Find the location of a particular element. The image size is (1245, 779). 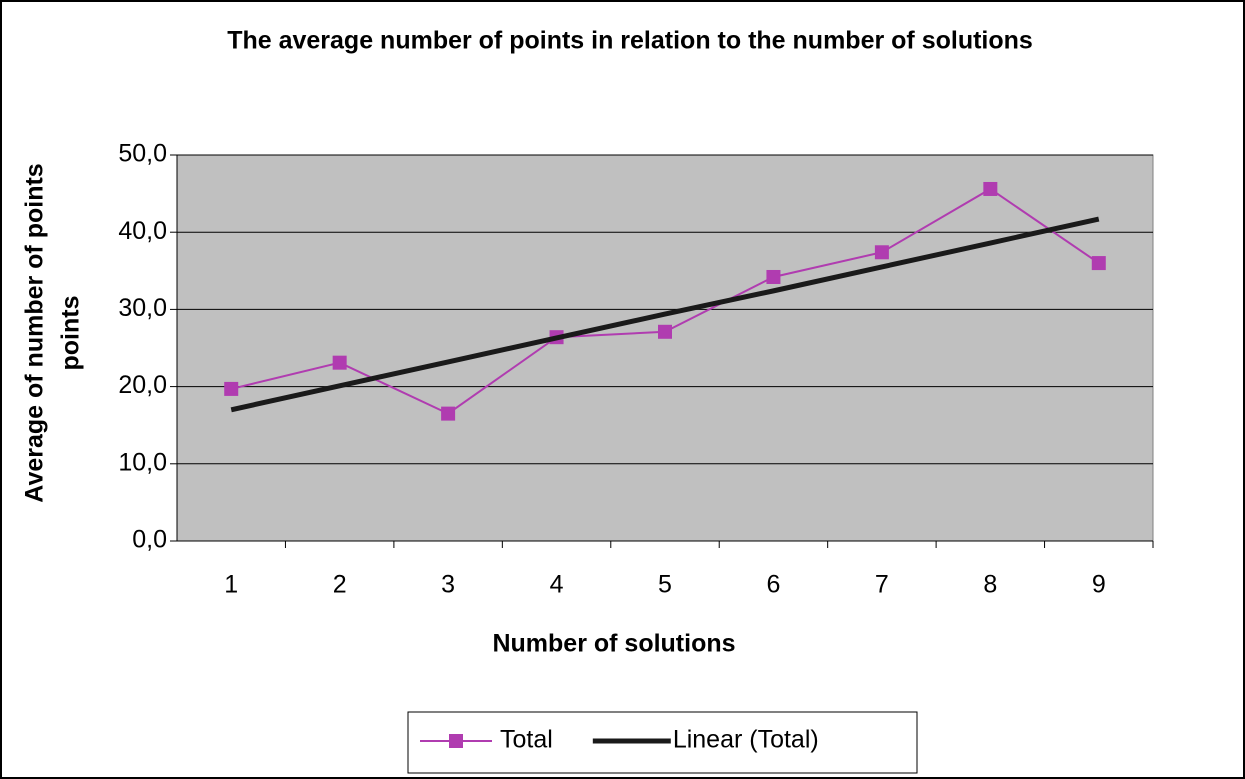

x-tick-label: 4 is located at coordinates (557, 585).